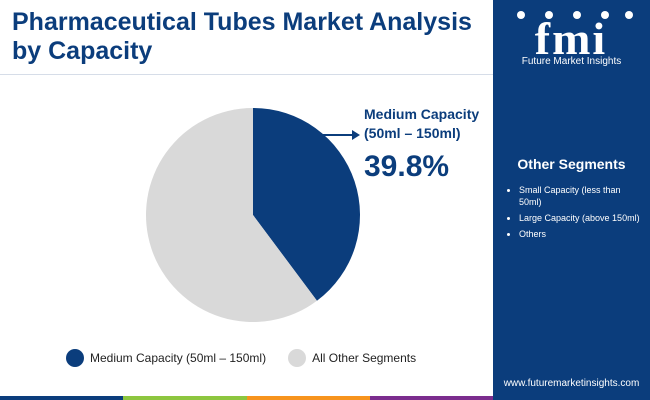 Image resolution: width=650 pixels, height=400 pixels. I want to click on footer-stripe-purple, so click(431, 398).